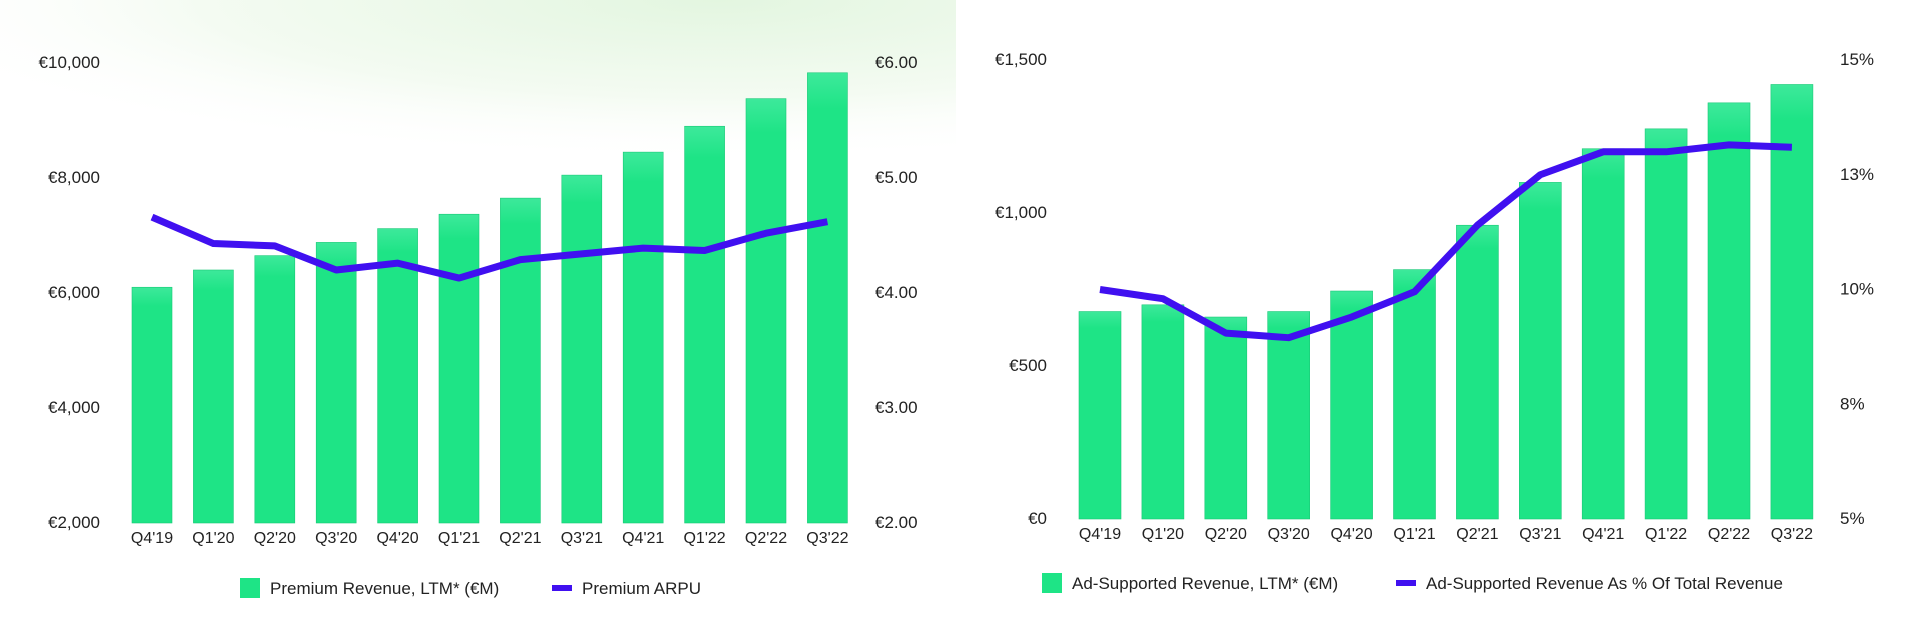  Describe the element at coordinates (641, 588) in the screenshot. I see `legend-line-label: Premium ARPU` at that location.